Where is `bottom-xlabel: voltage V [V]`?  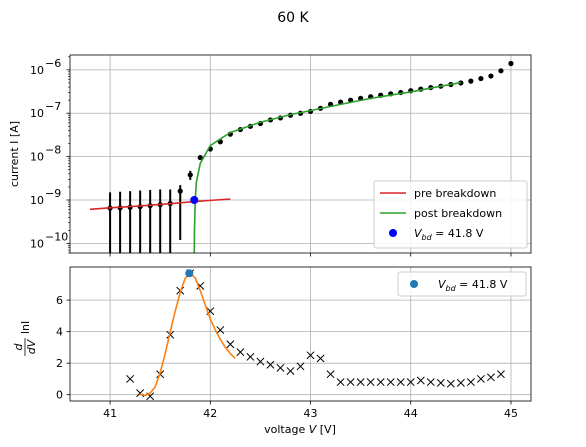 bottom-xlabel: voltage V [V] is located at coordinates (300, 429).